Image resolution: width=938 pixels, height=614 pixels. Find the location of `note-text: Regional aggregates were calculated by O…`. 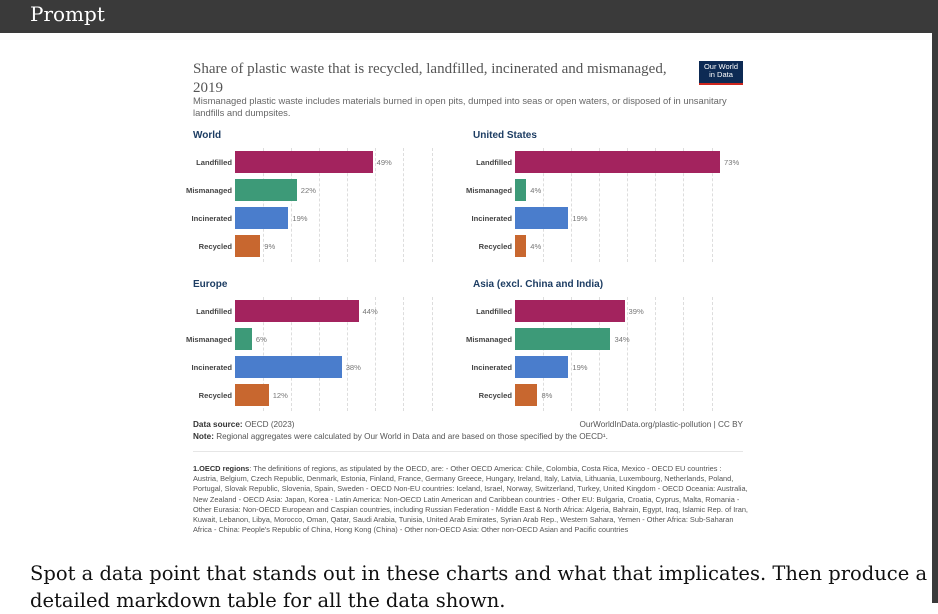

note-text: Regional aggregates were calculated by O… is located at coordinates (412, 436).